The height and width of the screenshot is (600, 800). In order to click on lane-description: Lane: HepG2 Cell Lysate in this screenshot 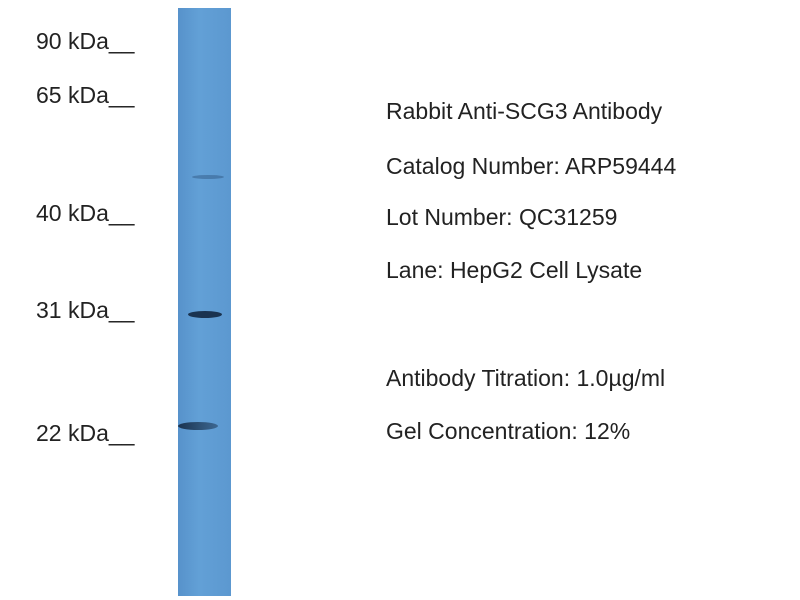, I will do `click(514, 270)`.